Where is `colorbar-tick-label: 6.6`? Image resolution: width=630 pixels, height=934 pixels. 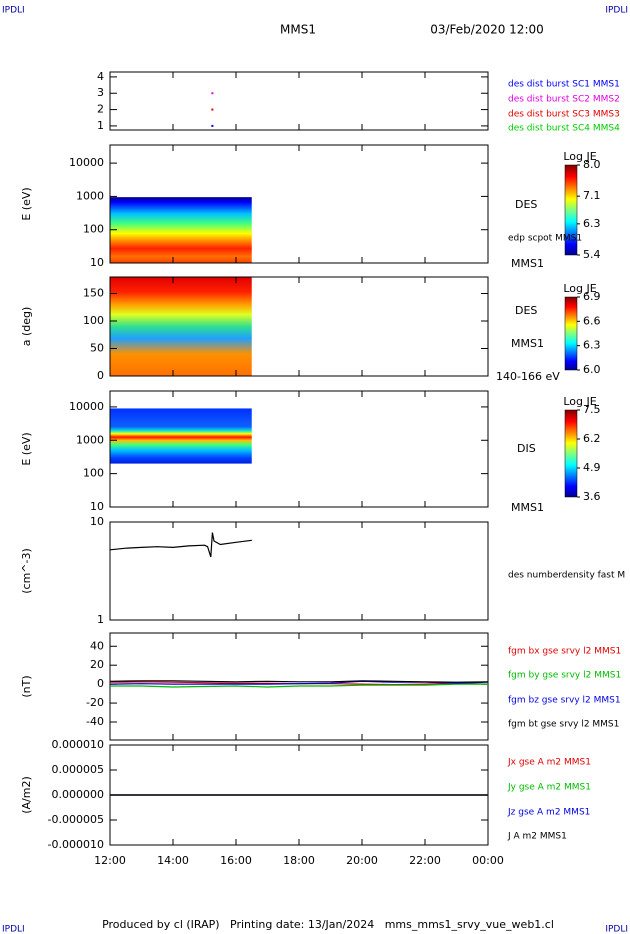 colorbar-tick-label: 6.6 is located at coordinates (592, 320).